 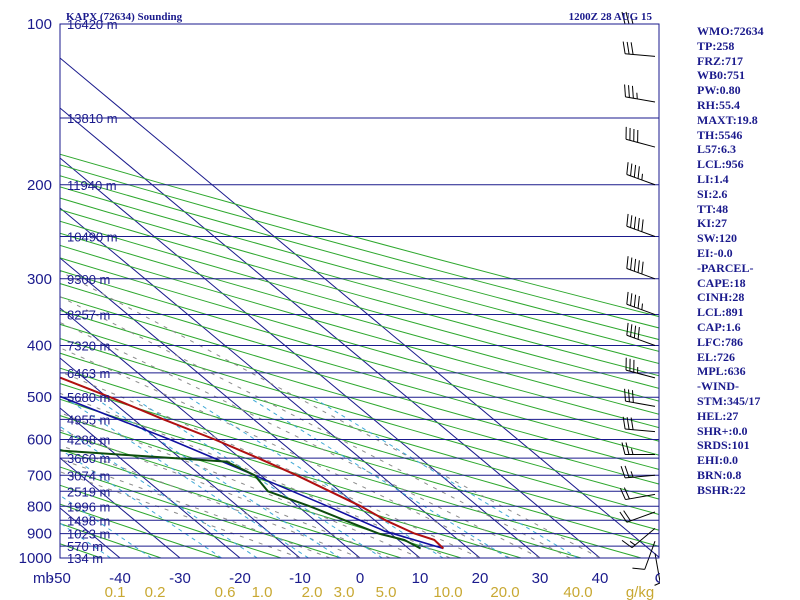 What do you see at coordinates (721, 297) in the screenshot?
I see `index-item: CINH:28` at bounding box center [721, 297].